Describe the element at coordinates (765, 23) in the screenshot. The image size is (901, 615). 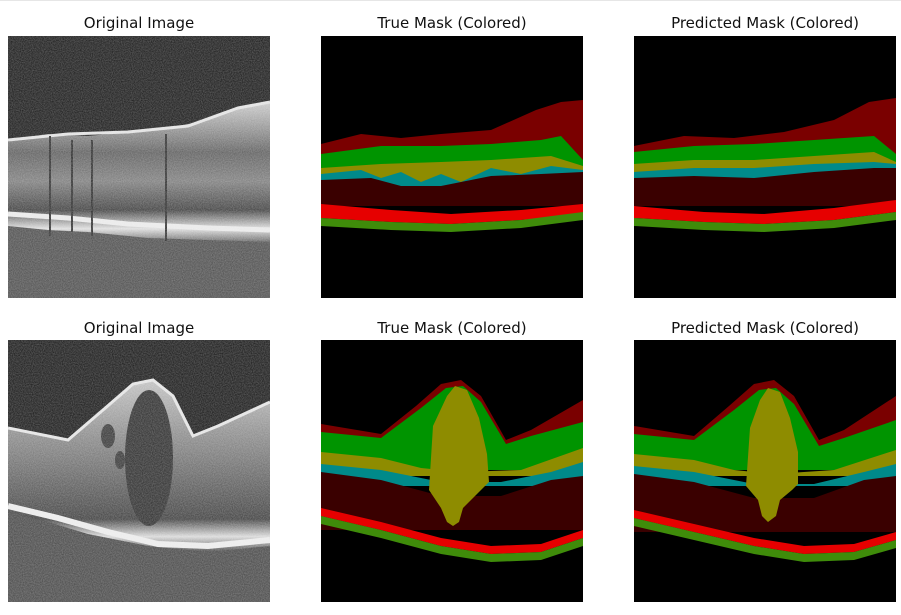
I see `title-predicted-mask-1: Predicted Mask (Colored)` at that location.